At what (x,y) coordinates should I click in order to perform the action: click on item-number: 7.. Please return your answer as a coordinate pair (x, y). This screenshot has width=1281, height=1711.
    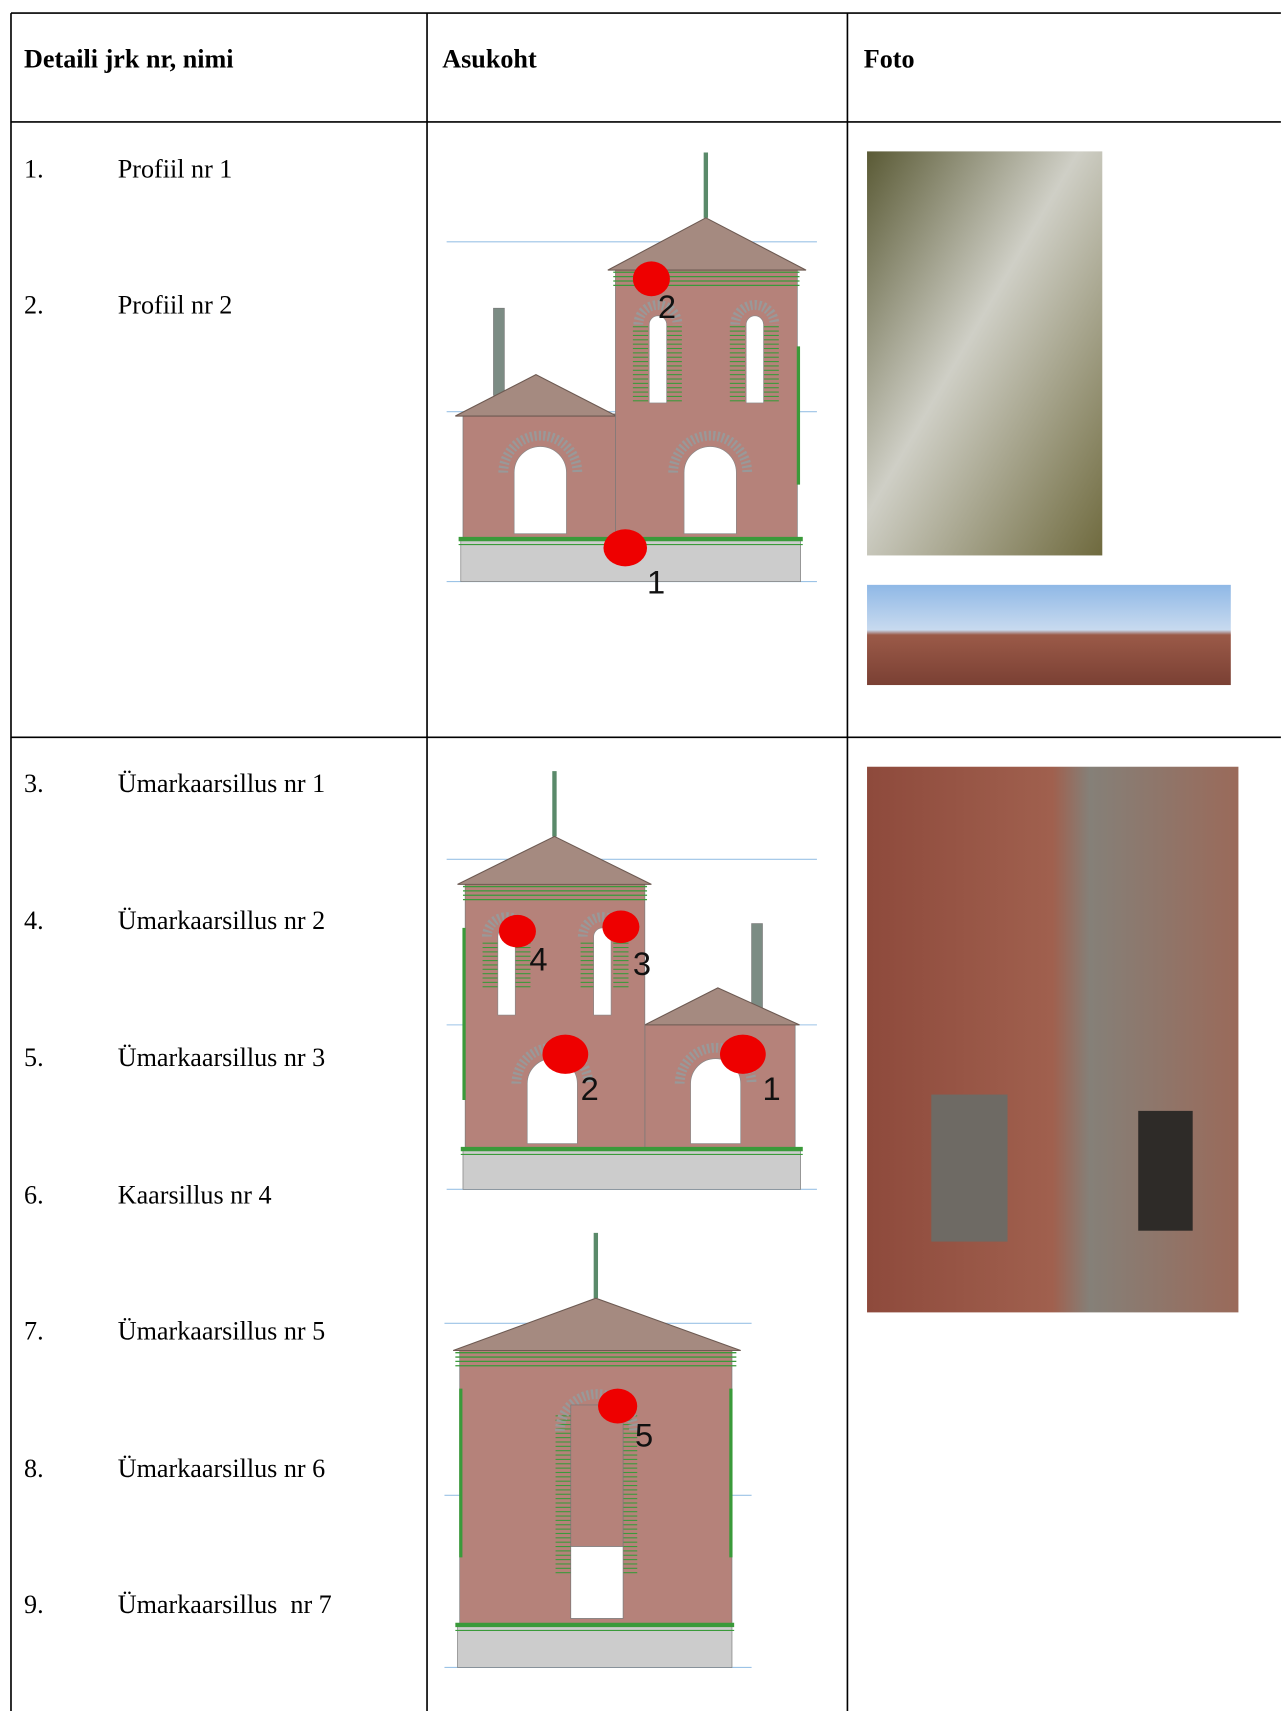
    Looking at the image, I should click on (34, 1331).